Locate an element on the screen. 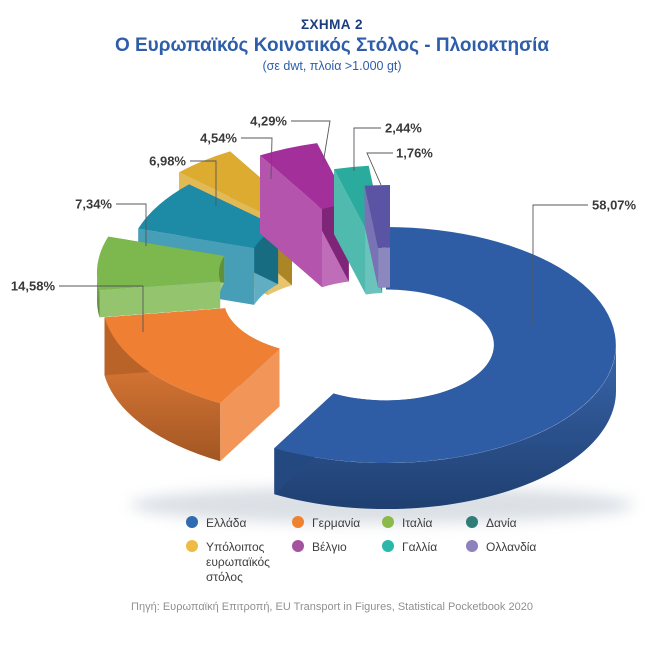 The image size is (664, 646). legend-label: Υπόλοιπος ευρωπαϊκός στόλος is located at coordinates (238, 562).